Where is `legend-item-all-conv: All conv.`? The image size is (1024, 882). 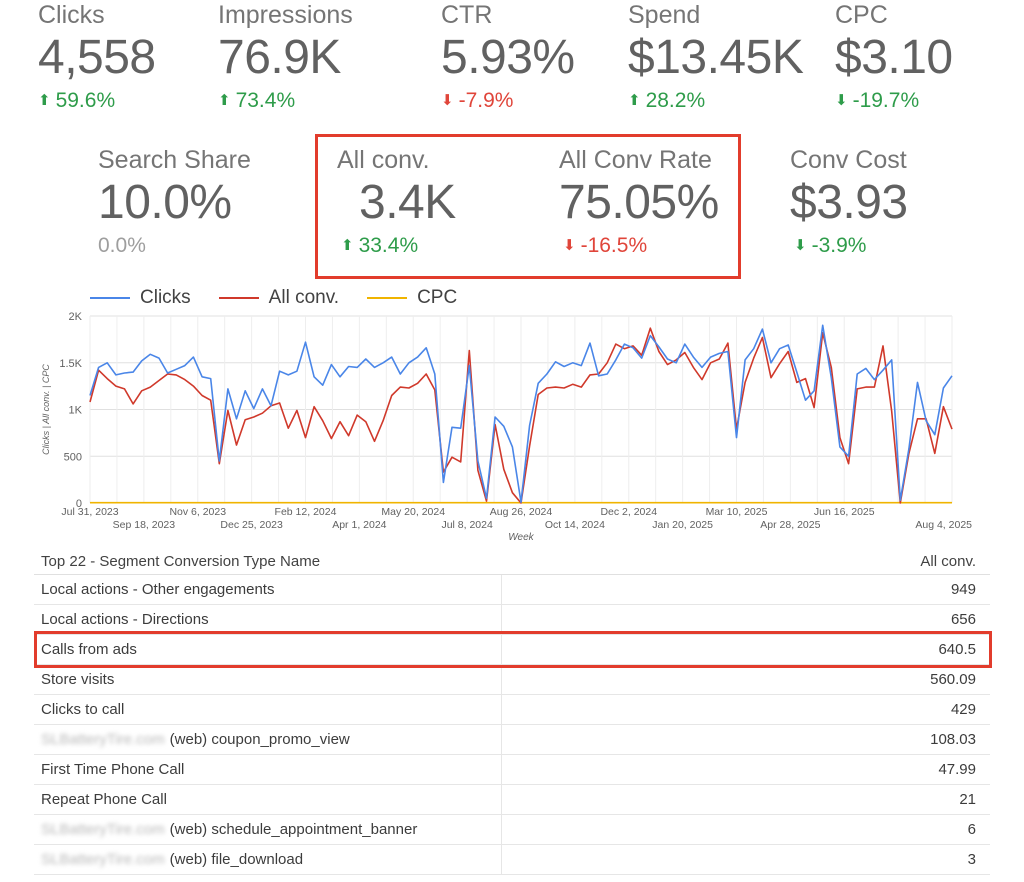 legend-item-all-conv: All conv. is located at coordinates (279, 298).